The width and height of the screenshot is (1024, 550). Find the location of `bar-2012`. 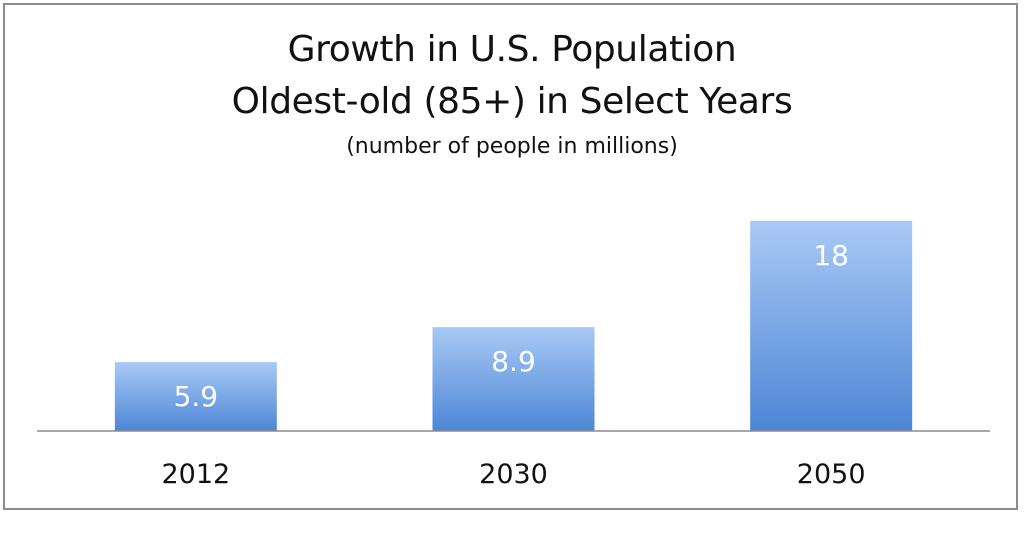

bar-2012 is located at coordinates (195, 396).